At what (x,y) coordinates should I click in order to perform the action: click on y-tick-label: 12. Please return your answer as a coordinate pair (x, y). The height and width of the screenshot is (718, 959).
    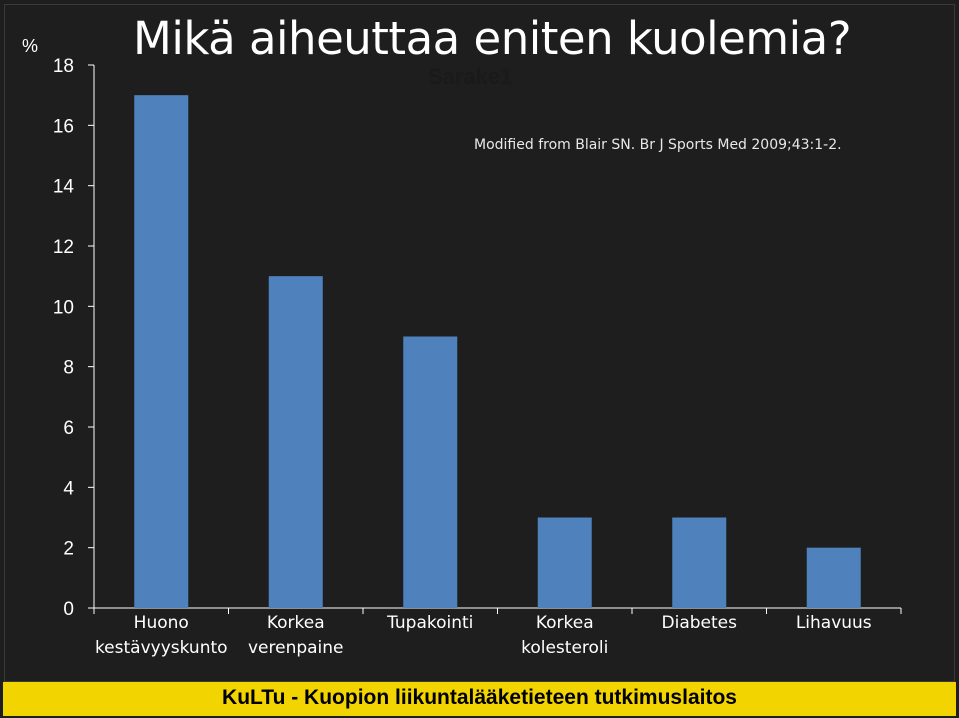
    Looking at the image, I should click on (63, 247).